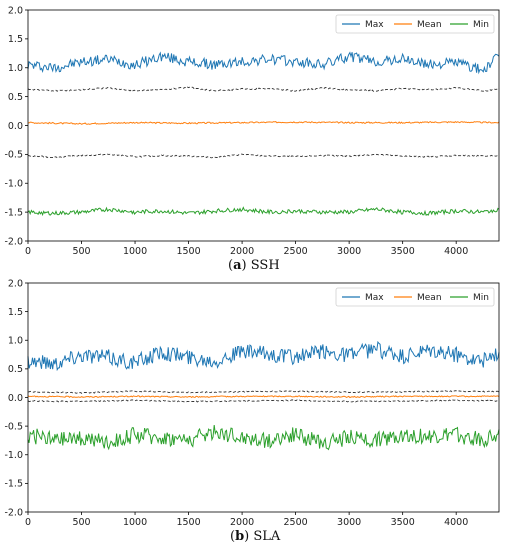 The image size is (507, 550). Describe the element at coordinates (240, 536) in the screenshot. I see `caption-b-letter: b` at that location.